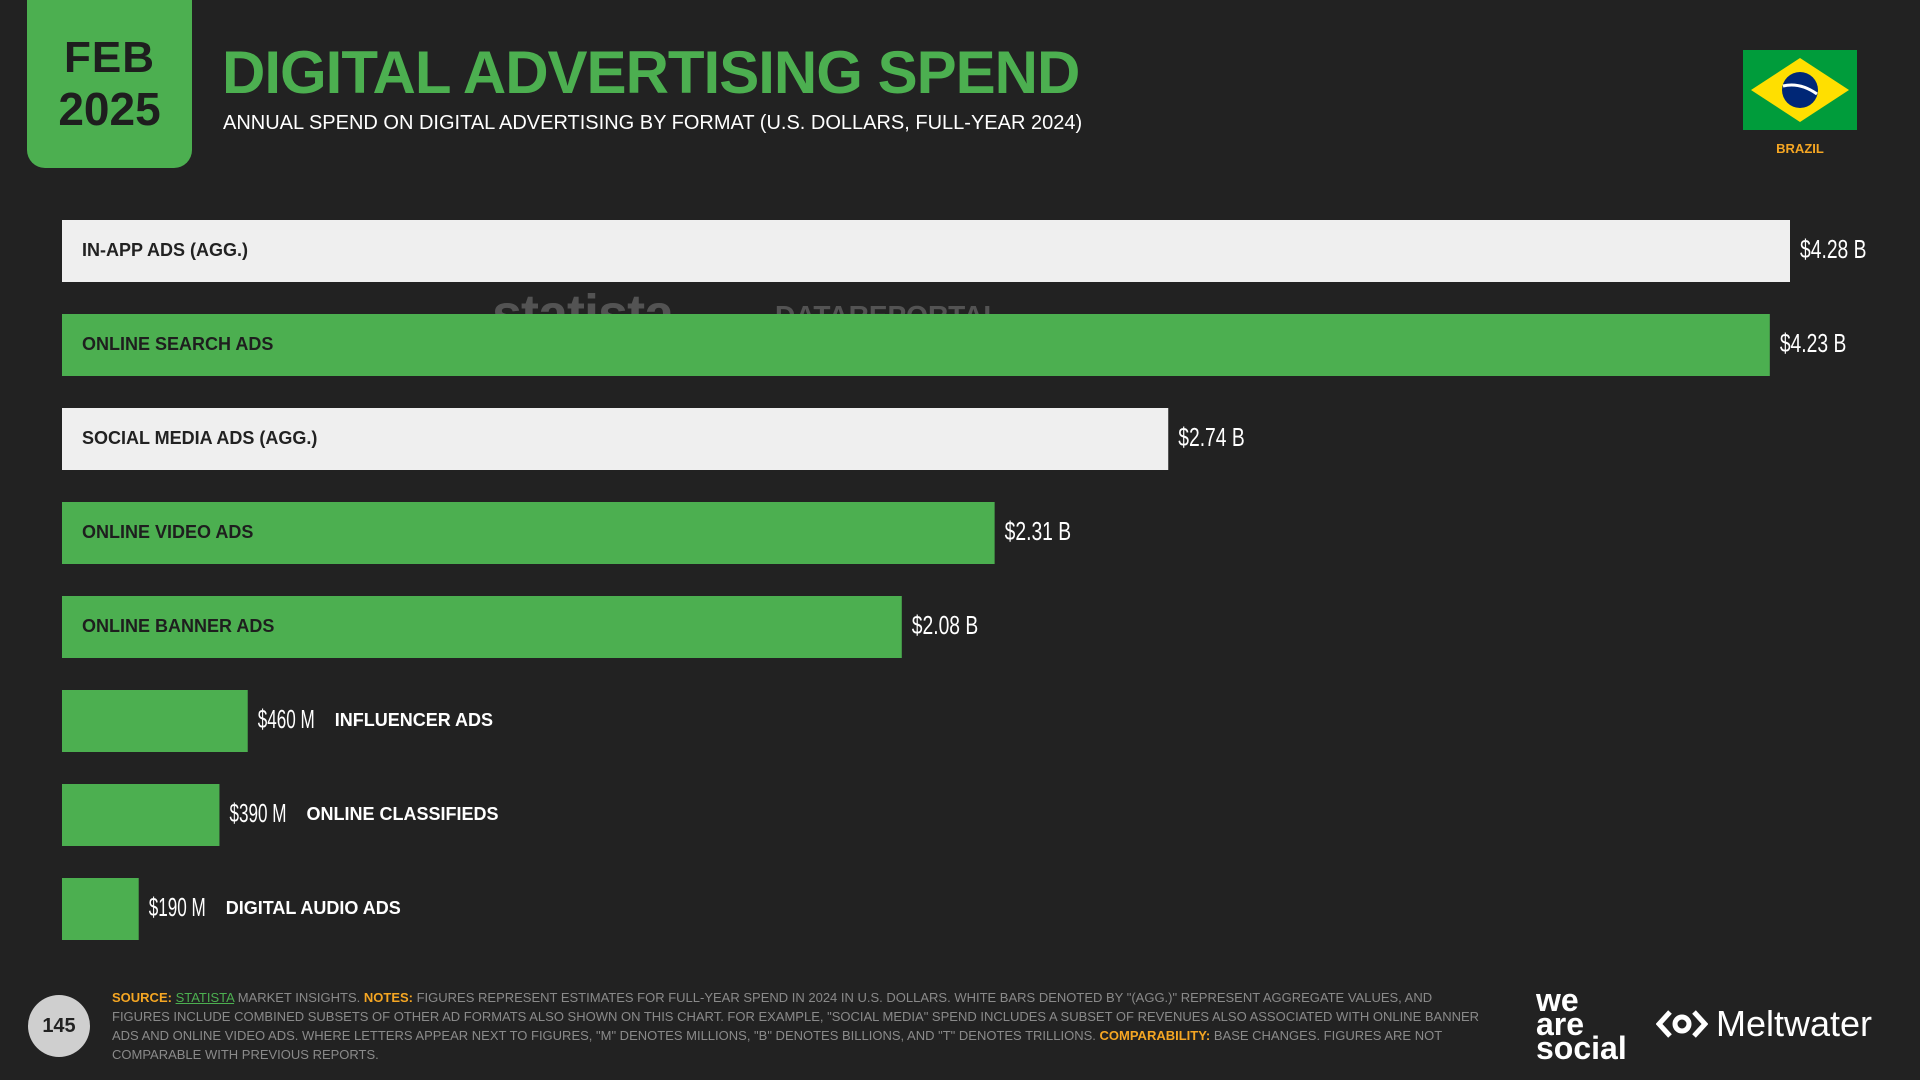  Describe the element at coordinates (1800, 90) in the screenshot. I see `brazil-flag-icon` at that location.